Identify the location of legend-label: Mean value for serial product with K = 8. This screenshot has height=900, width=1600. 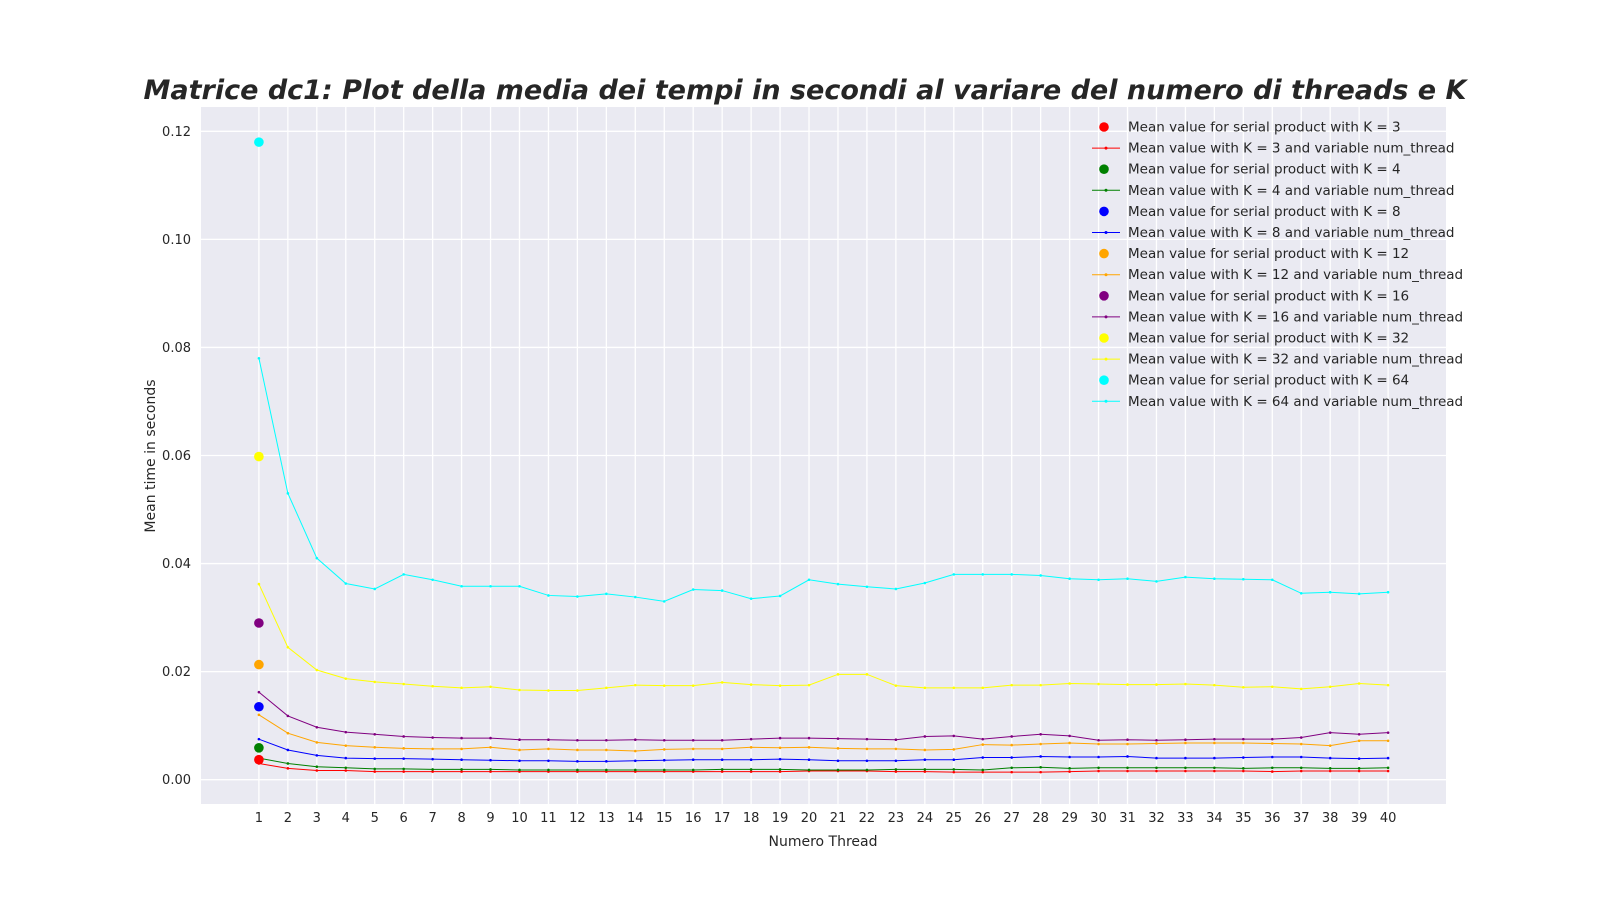
(1264, 212).